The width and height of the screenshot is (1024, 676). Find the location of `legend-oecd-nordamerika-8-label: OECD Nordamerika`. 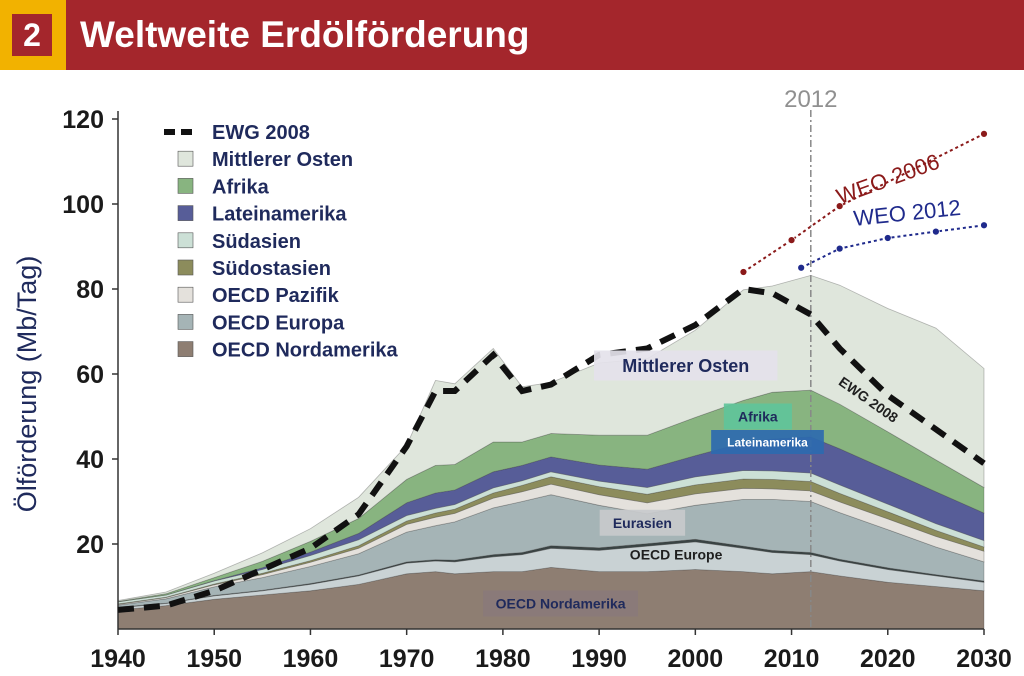

legend-oecd-nordamerika-8-label: OECD Nordamerika is located at coordinates (305, 351).